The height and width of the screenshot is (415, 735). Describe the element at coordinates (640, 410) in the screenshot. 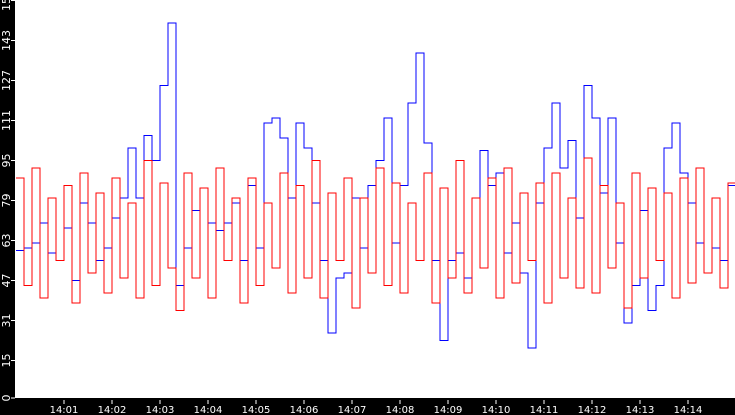

I see `x-tick-label: 14:13` at that location.